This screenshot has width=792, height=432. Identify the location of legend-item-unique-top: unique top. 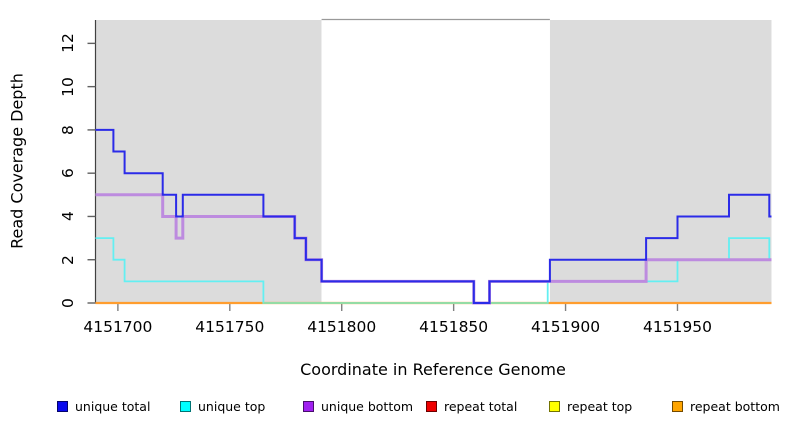
(241, 406).